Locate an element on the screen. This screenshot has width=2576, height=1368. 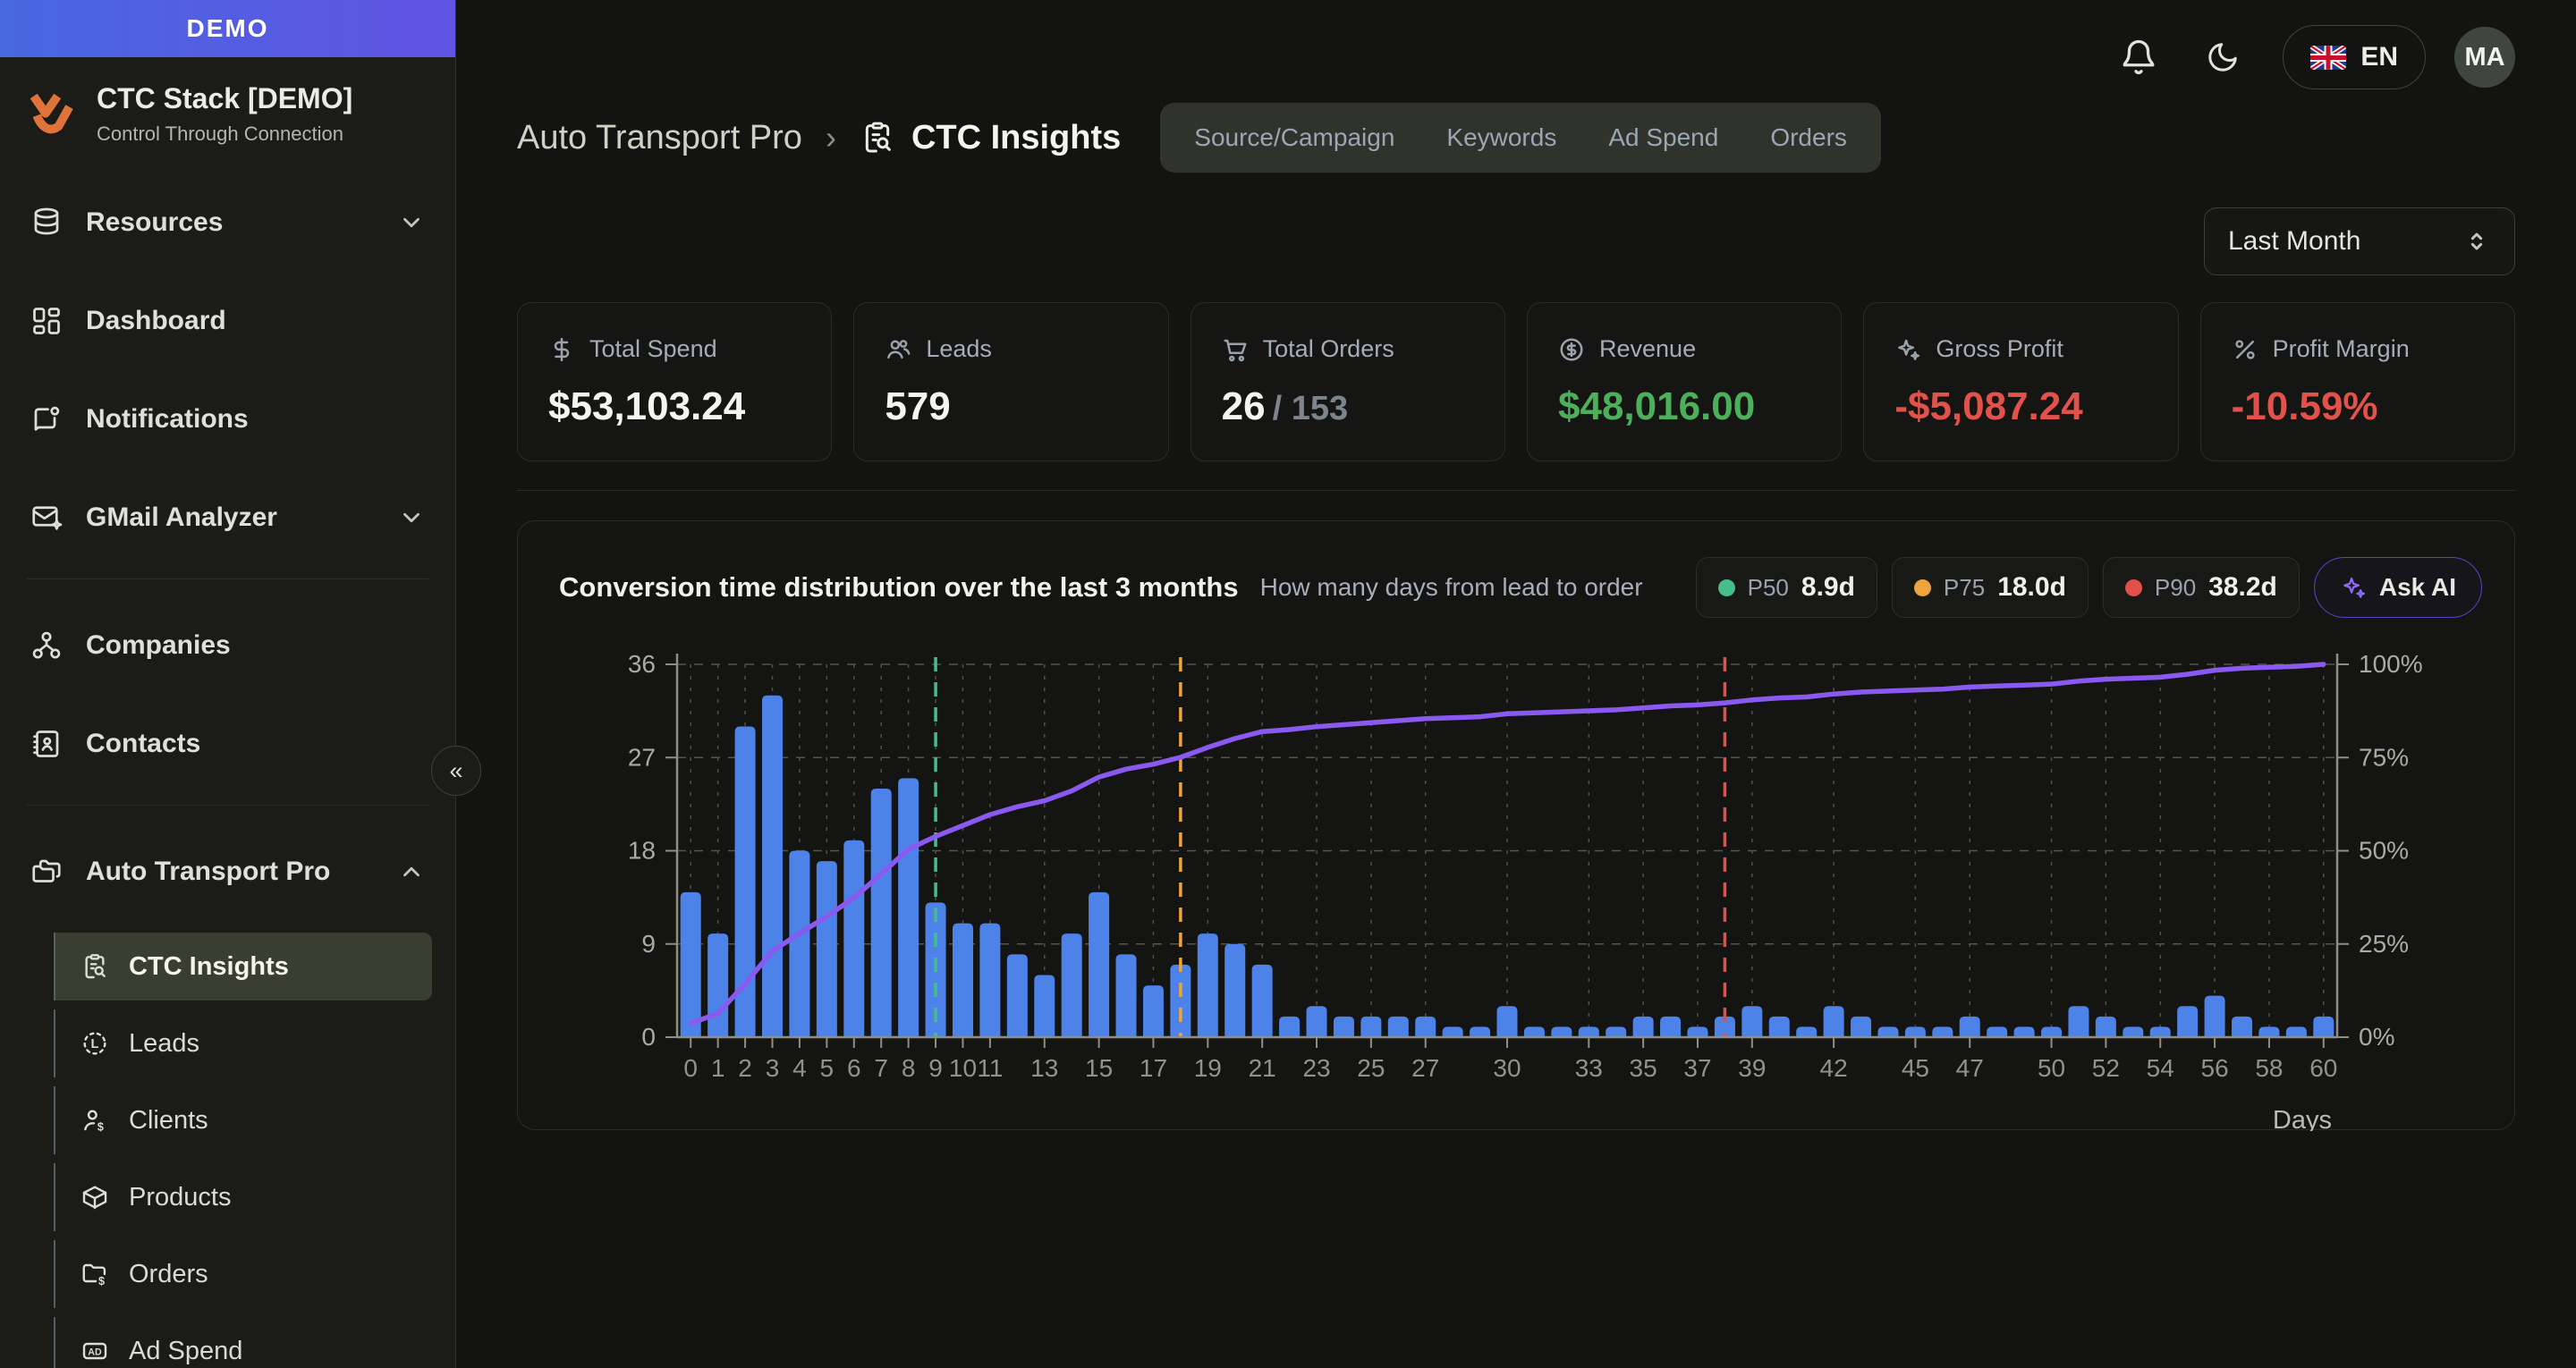
kpi-leads: Leads 579 is located at coordinates (1011, 382).